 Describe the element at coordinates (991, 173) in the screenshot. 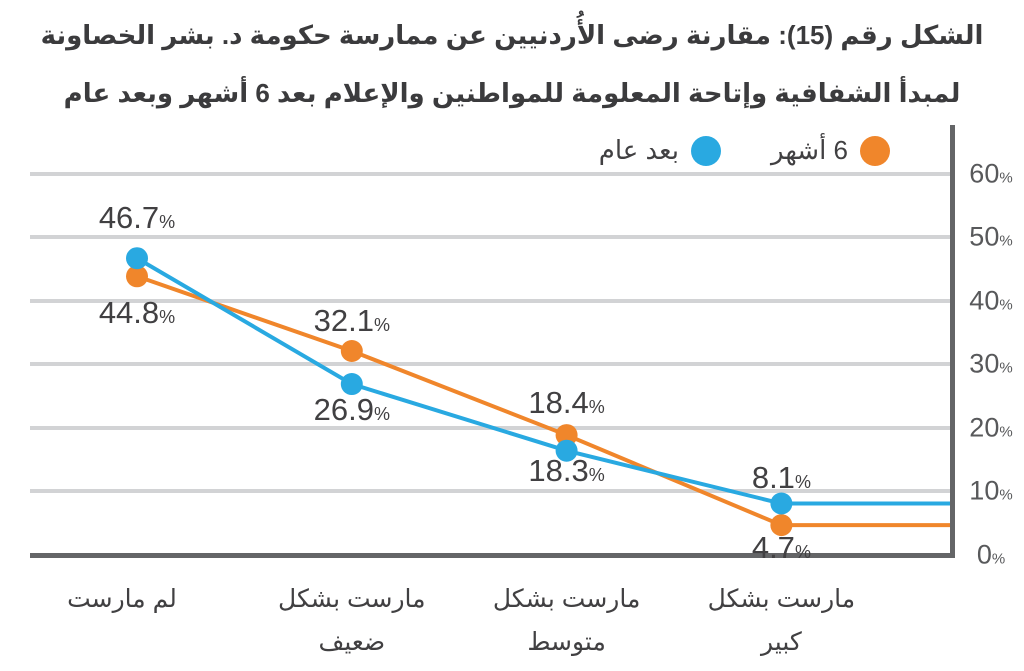

I see `y-tick-60: 60%` at that location.